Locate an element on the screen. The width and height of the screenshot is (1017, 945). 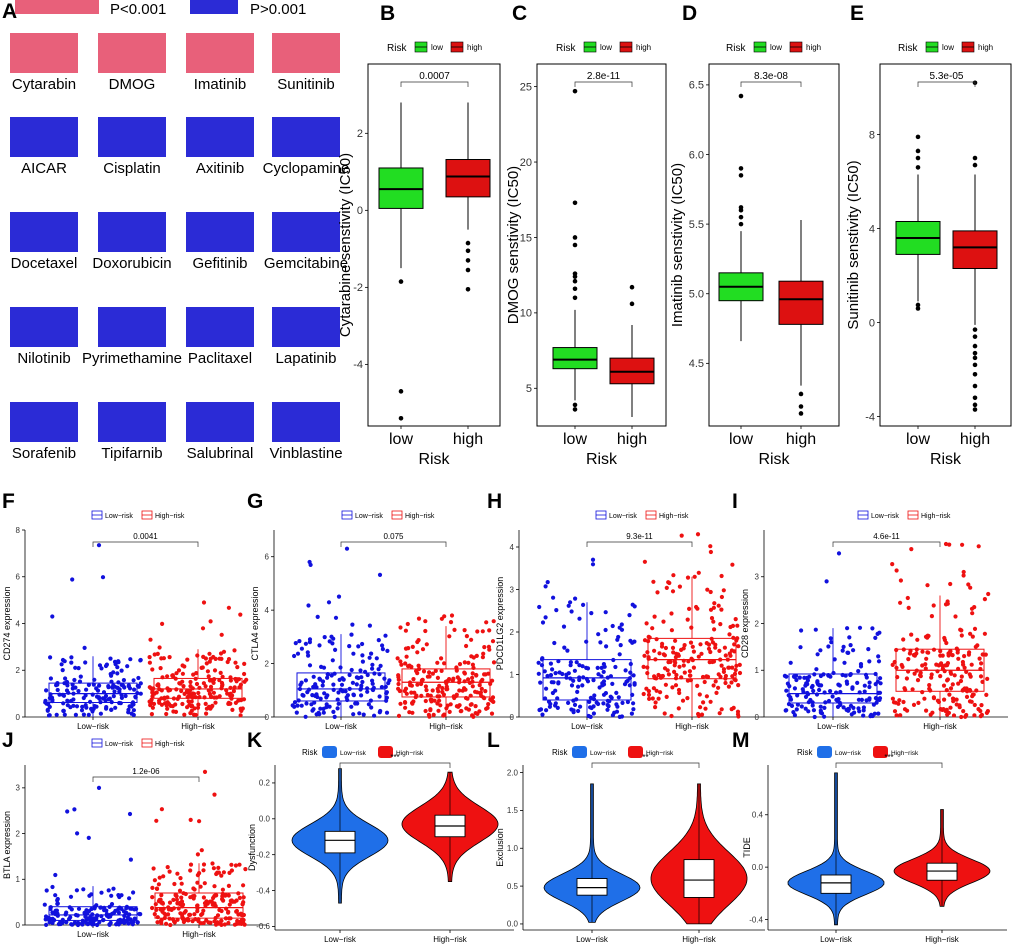
significance-bracket is located at coordinates (639, 544).